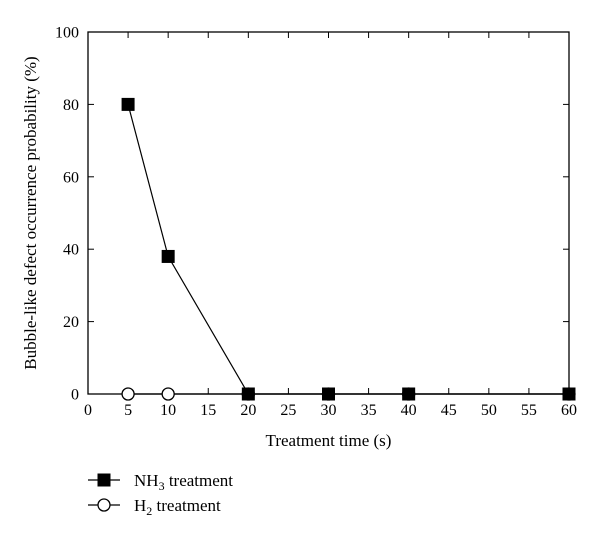 This screenshot has width=600, height=544. I want to click on legend-label-main: H, so click(140, 505).